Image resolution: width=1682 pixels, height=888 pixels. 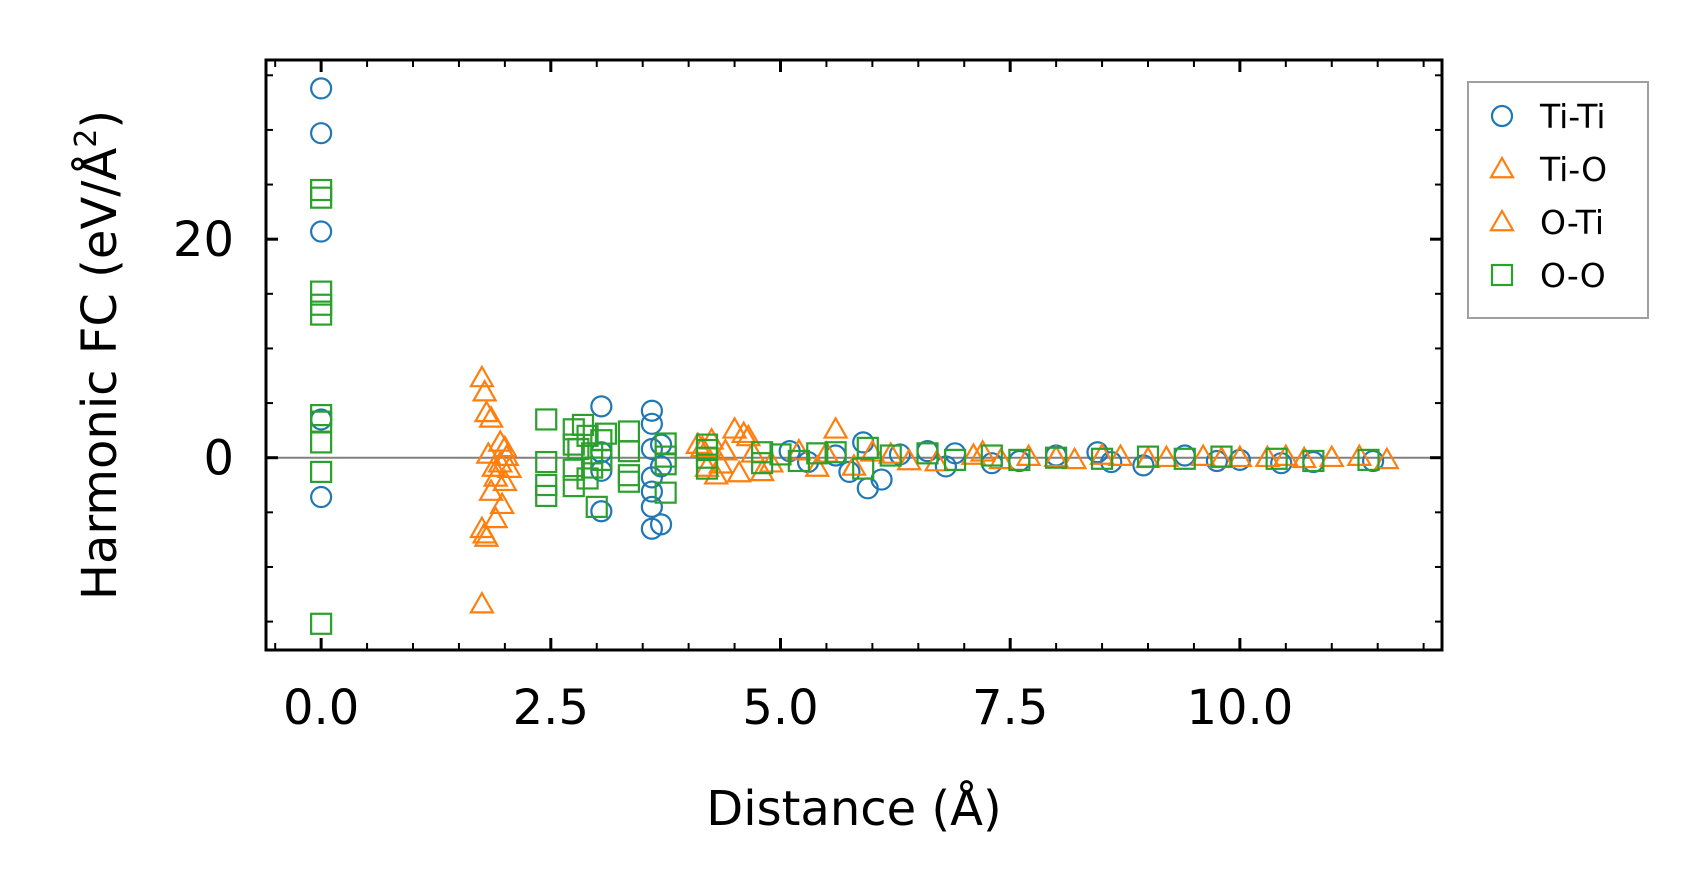 What do you see at coordinates (321, 708) in the screenshot?
I see `x-tick-label: 0.0` at bounding box center [321, 708].